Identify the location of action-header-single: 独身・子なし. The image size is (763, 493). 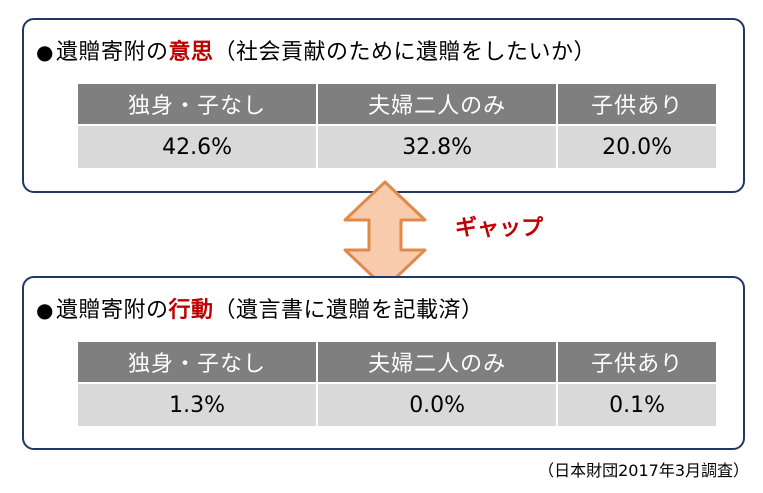
(198, 362).